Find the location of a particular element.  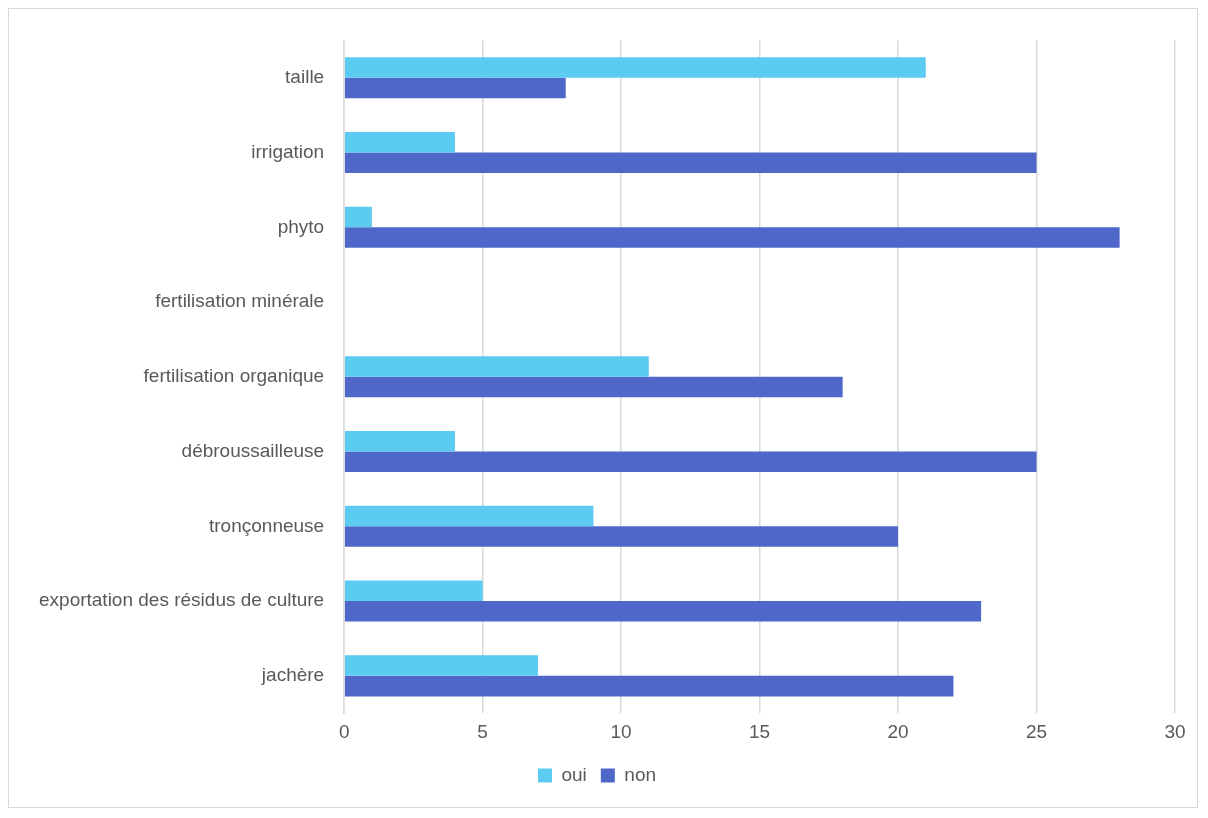

x-tick-label: 10 is located at coordinates (621, 731).